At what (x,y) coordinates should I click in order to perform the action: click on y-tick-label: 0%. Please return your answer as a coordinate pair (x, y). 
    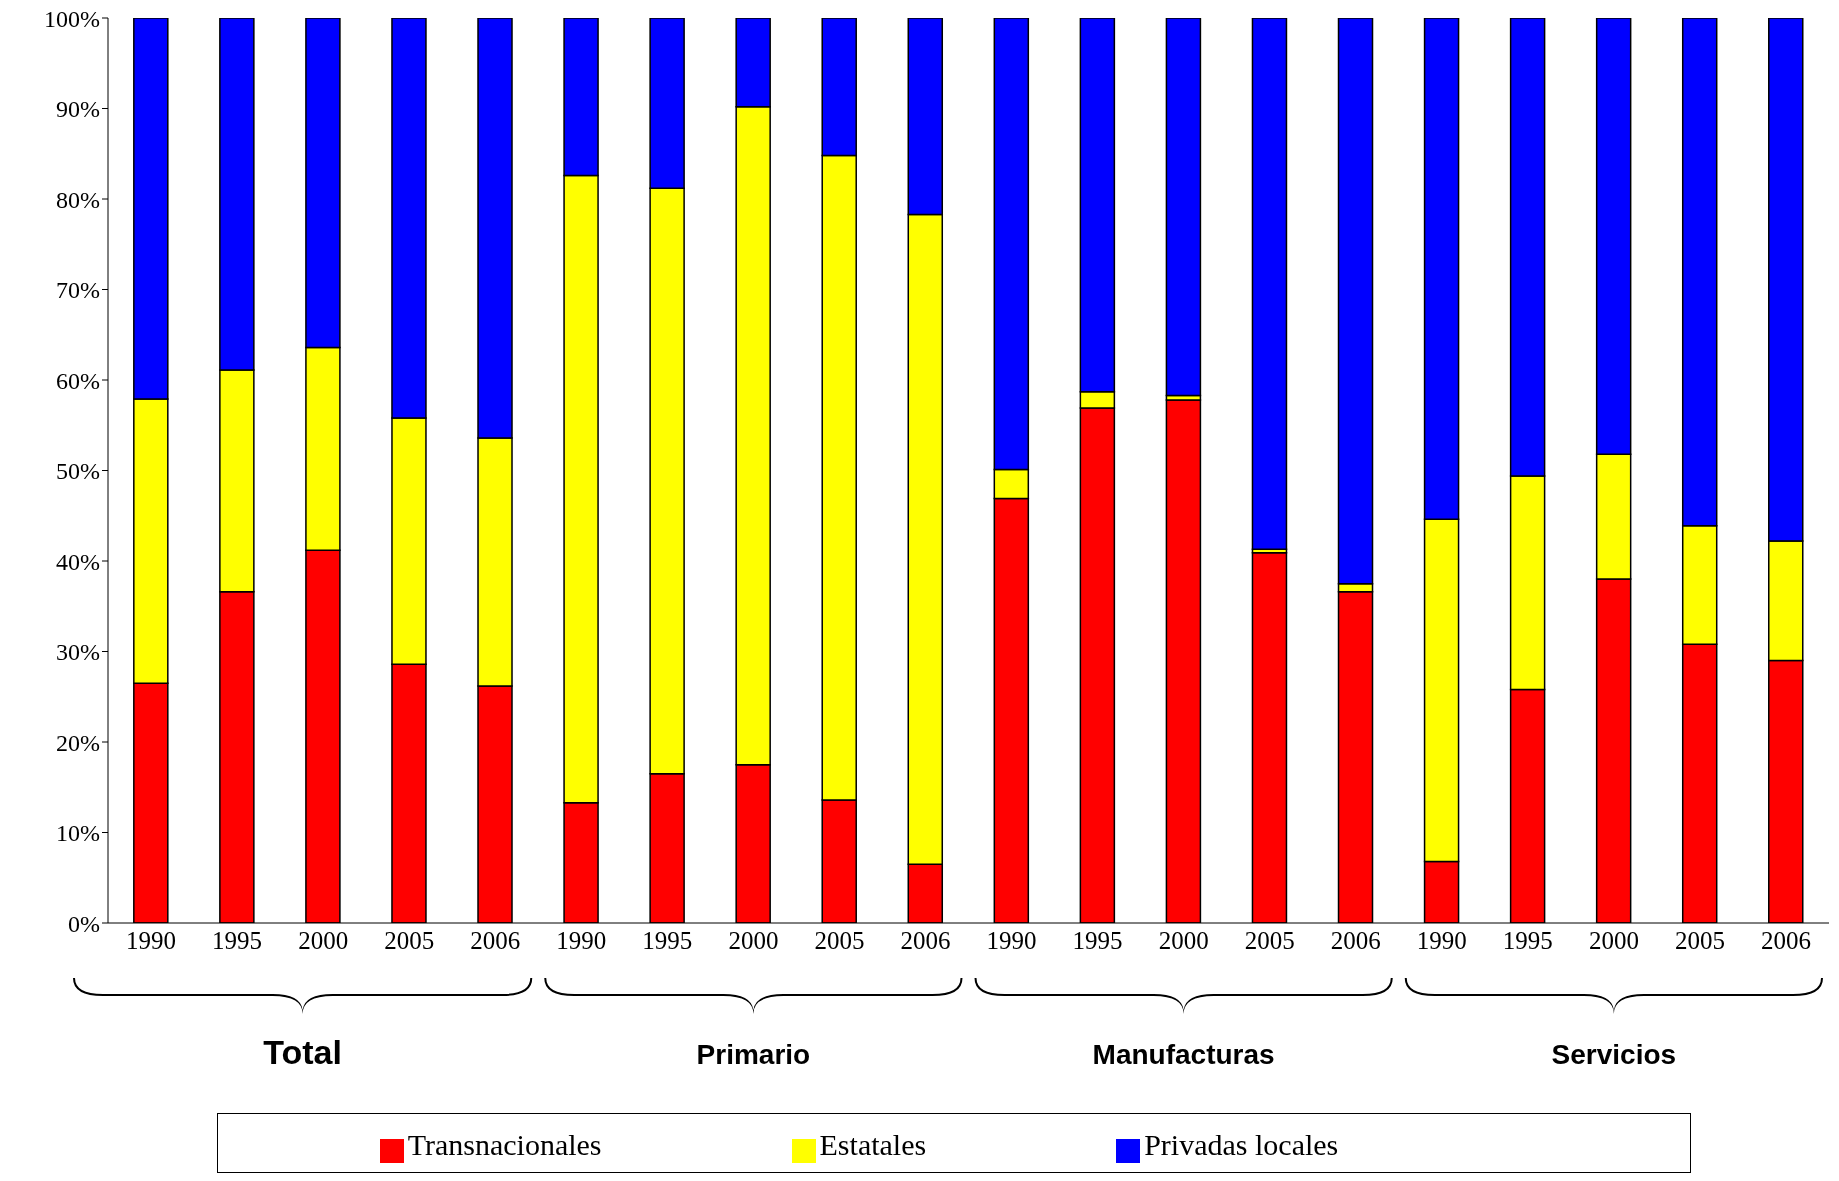
    Looking at the image, I should click on (84, 923).